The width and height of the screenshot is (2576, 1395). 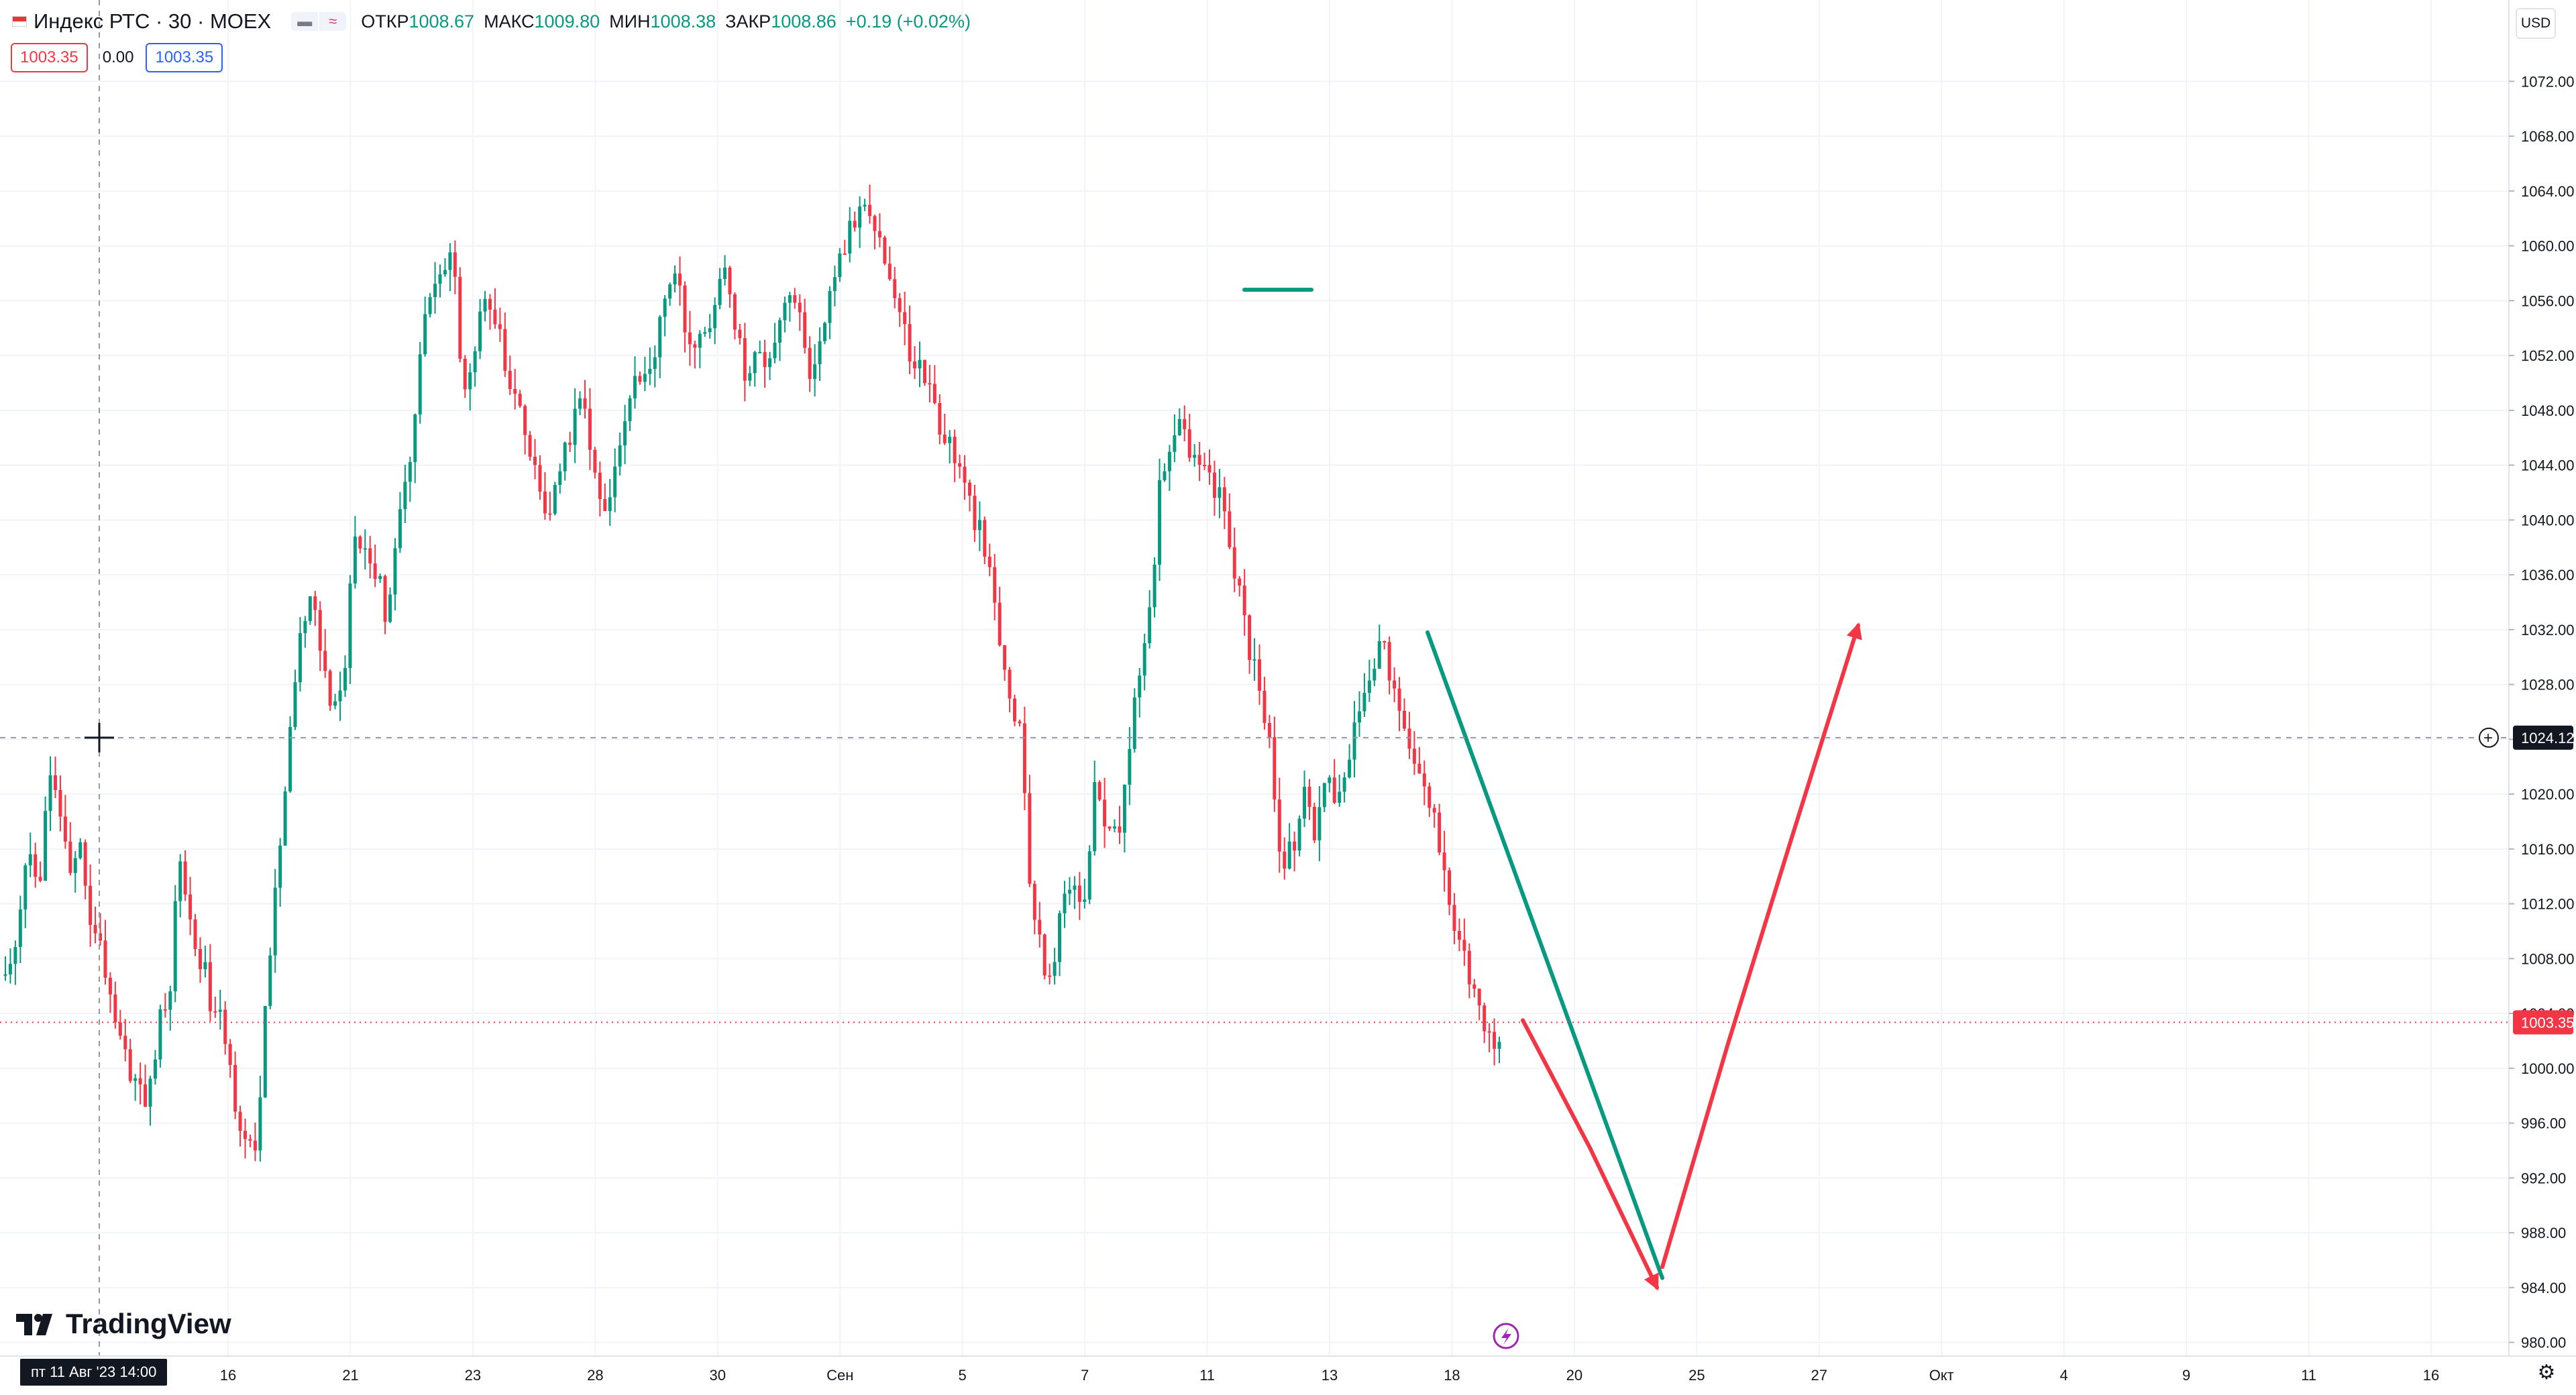 I want to click on close-label: ЗАКР, so click(x=748, y=21).